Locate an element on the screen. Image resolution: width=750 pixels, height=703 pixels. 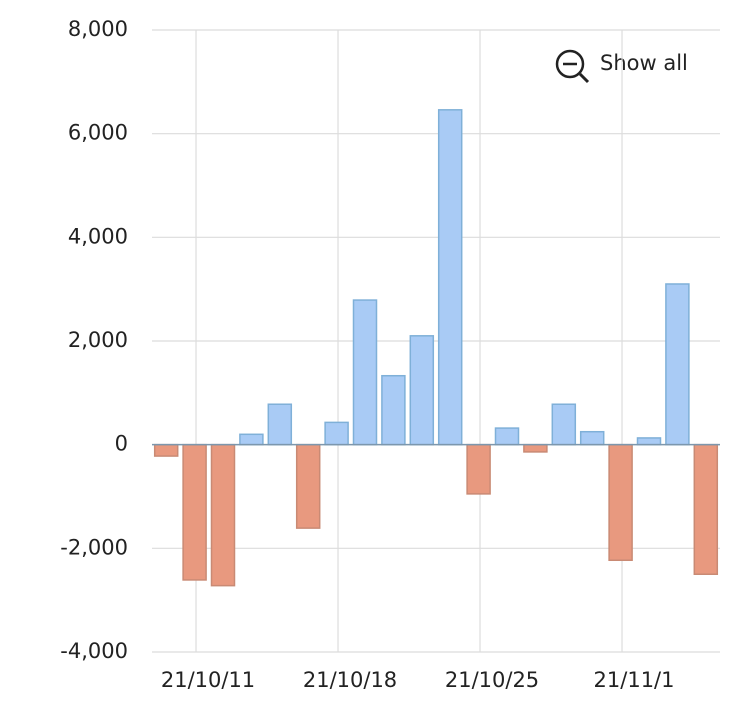
y-tick-label: -2,000 is located at coordinates (94, 547).